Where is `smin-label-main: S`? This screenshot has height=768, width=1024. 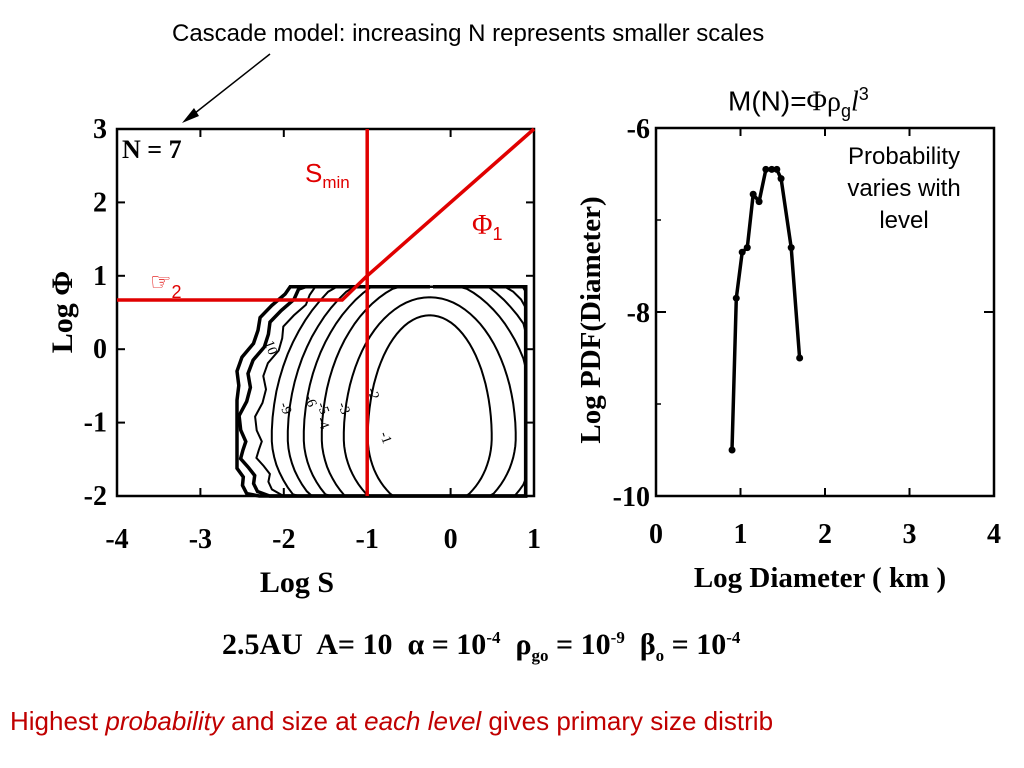
smin-label-main: S is located at coordinates (313, 173).